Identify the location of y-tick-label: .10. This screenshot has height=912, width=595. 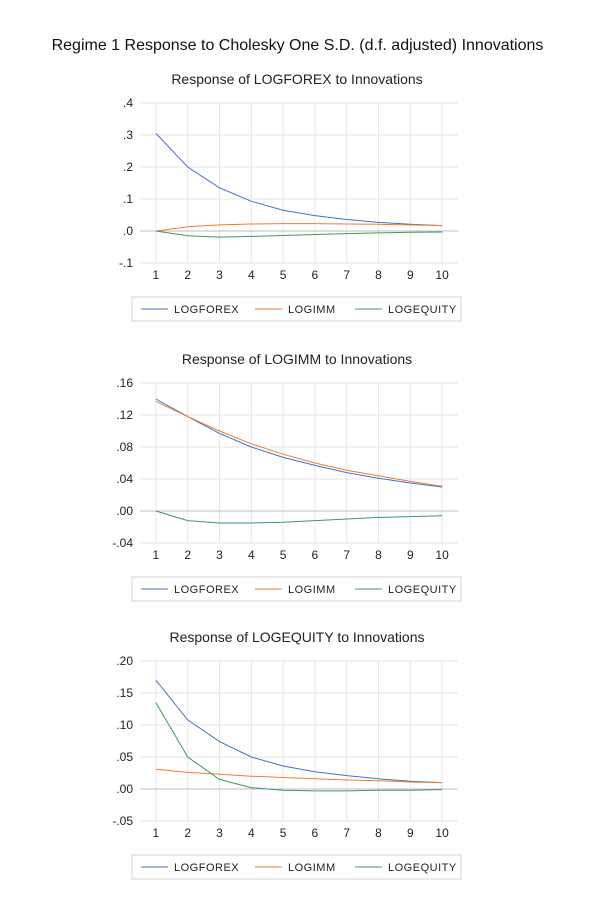
(124, 725).